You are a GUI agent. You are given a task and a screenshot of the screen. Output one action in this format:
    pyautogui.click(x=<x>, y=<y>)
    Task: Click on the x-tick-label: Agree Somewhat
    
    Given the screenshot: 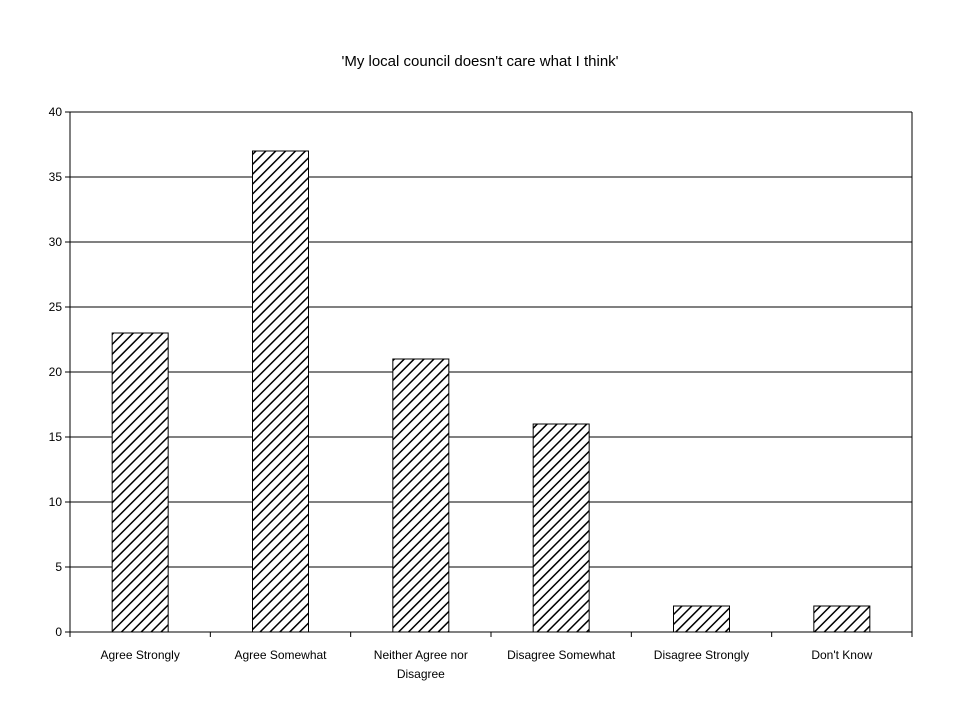 What is the action you would take?
    pyautogui.click(x=280, y=655)
    